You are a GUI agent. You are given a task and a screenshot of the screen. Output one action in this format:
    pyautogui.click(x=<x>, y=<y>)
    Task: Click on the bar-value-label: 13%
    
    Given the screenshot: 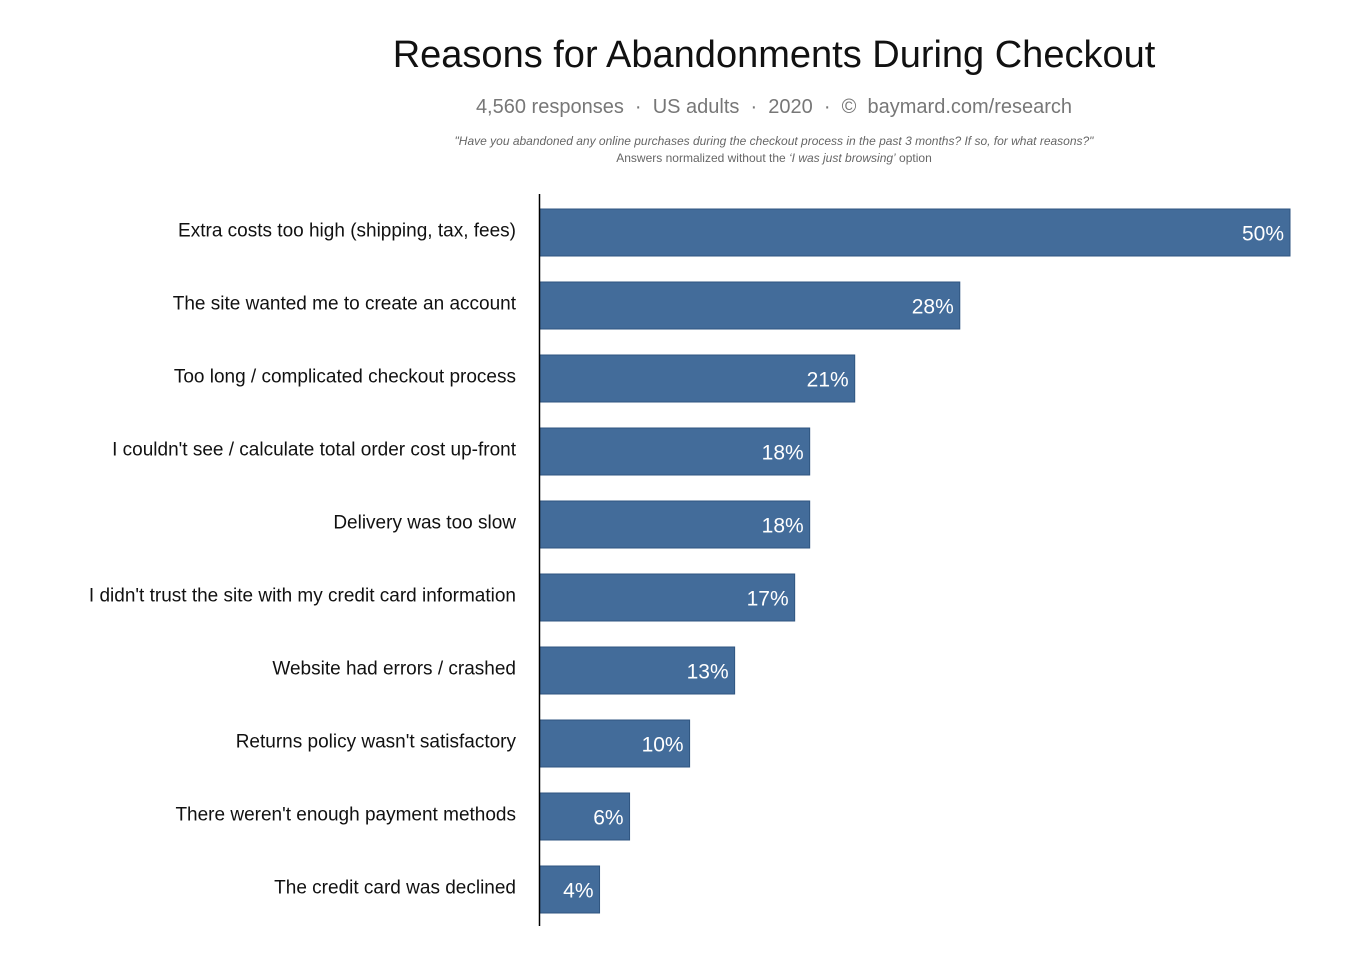 What is the action you would take?
    pyautogui.click(x=708, y=672)
    